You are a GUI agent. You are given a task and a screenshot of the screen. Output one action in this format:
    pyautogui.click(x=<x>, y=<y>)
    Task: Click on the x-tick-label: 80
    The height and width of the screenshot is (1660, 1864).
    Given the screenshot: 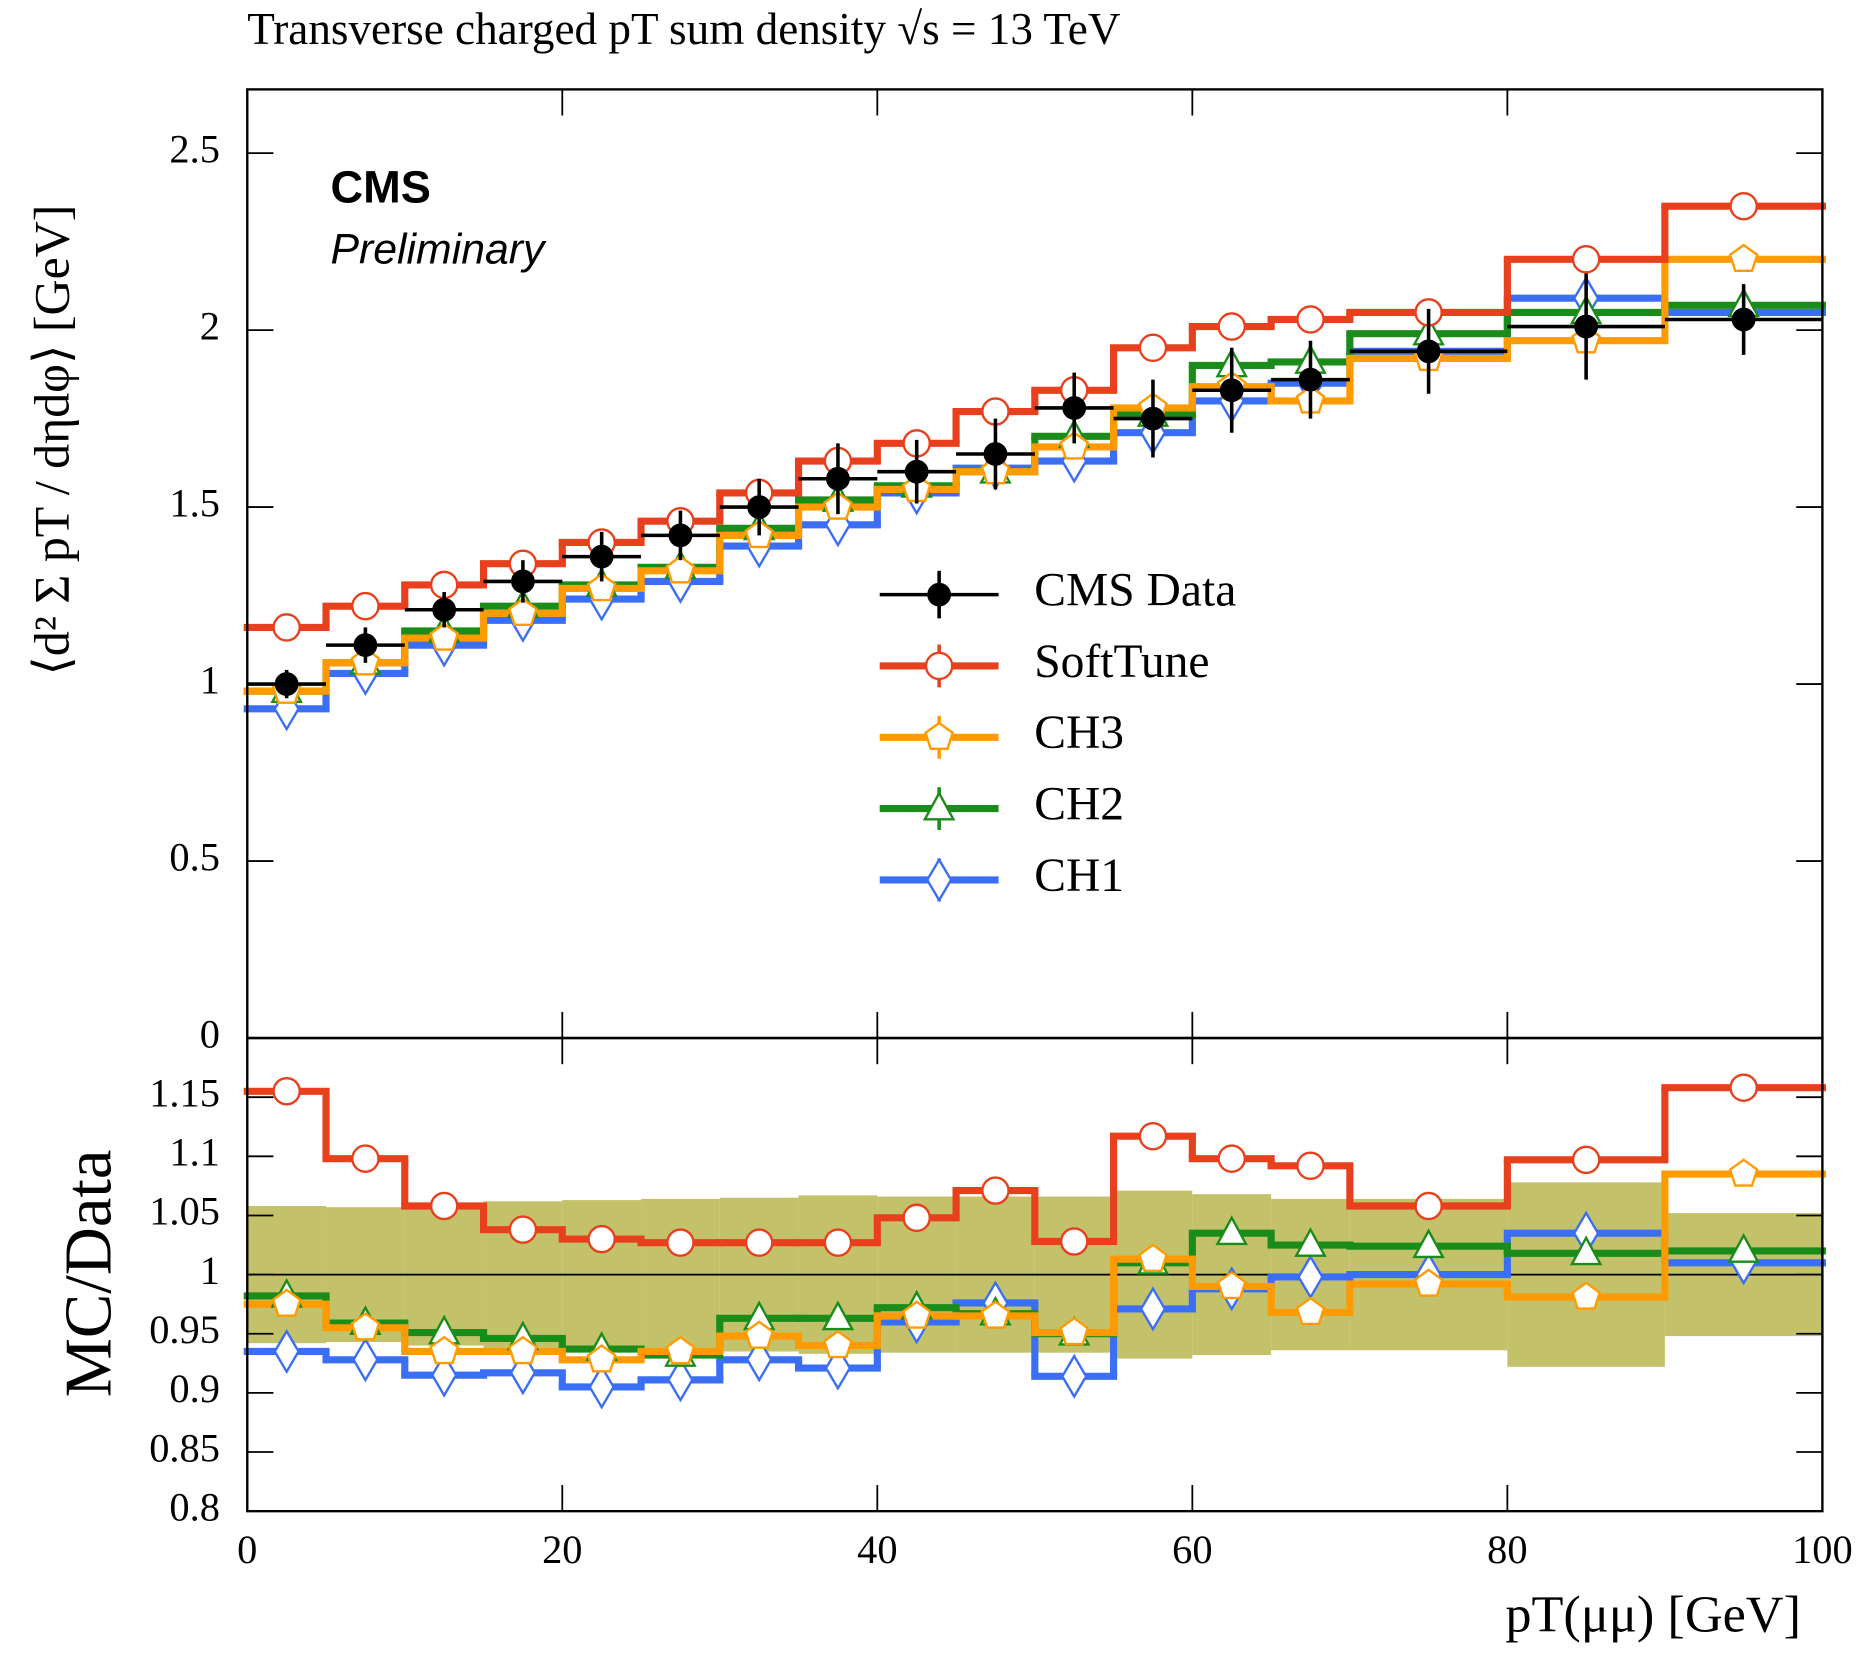 What is the action you would take?
    pyautogui.click(x=1507, y=1549)
    